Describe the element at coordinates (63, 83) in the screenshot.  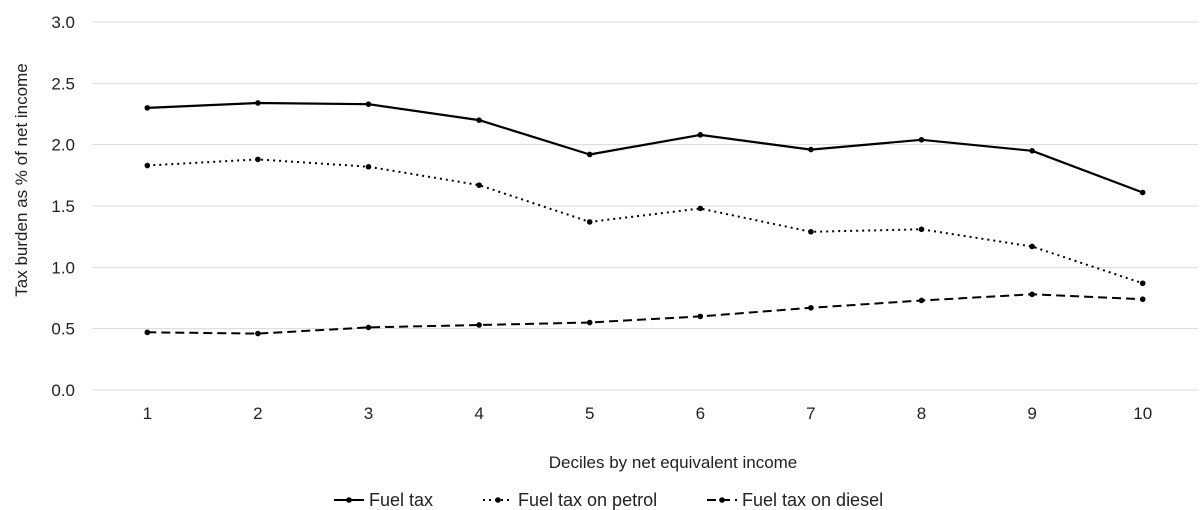
I see `y-tick-label: 2.5` at that location.